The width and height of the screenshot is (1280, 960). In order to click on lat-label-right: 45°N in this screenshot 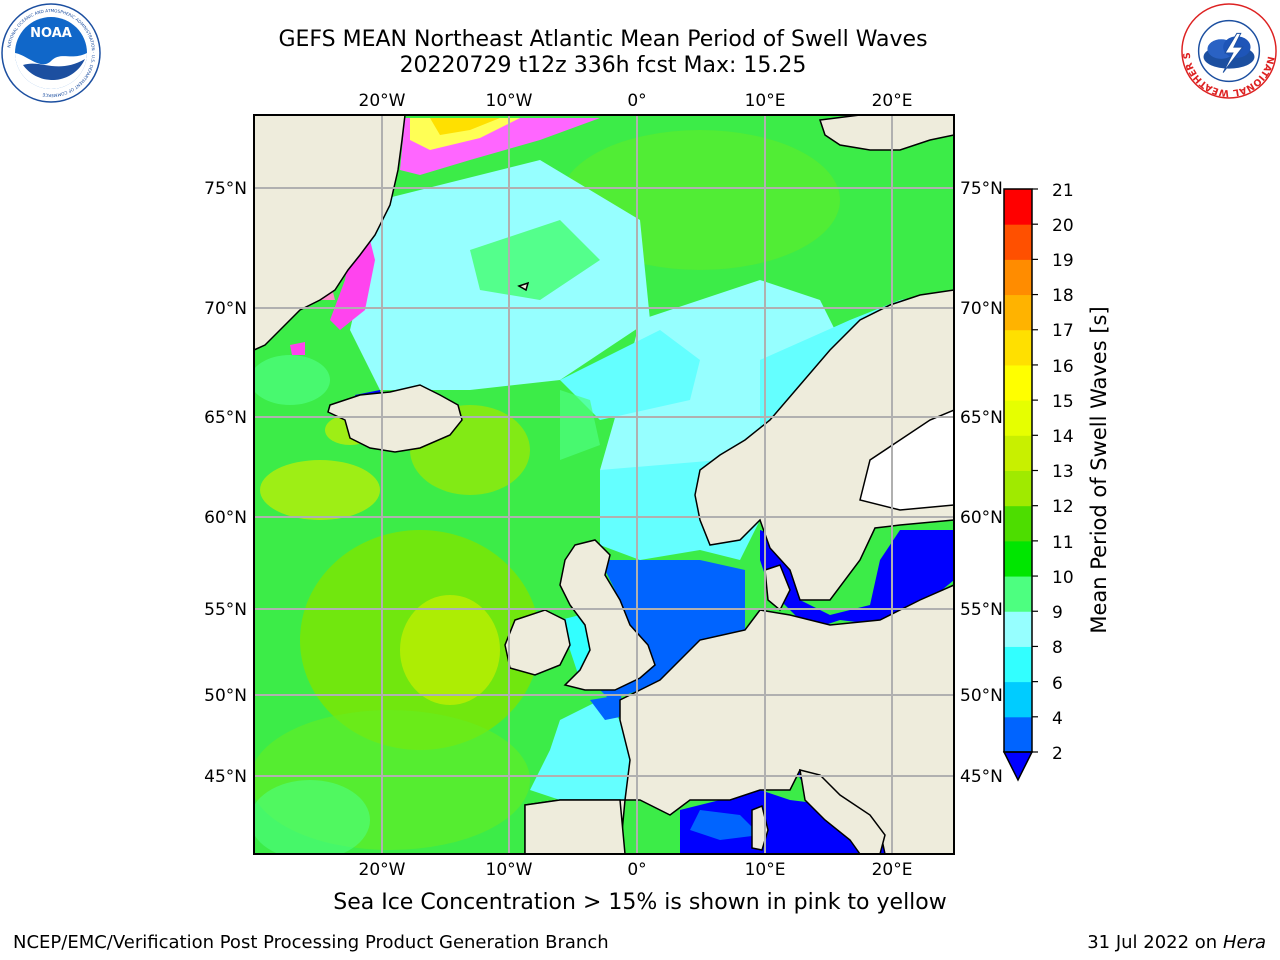, I will do `click(981, 777)`.